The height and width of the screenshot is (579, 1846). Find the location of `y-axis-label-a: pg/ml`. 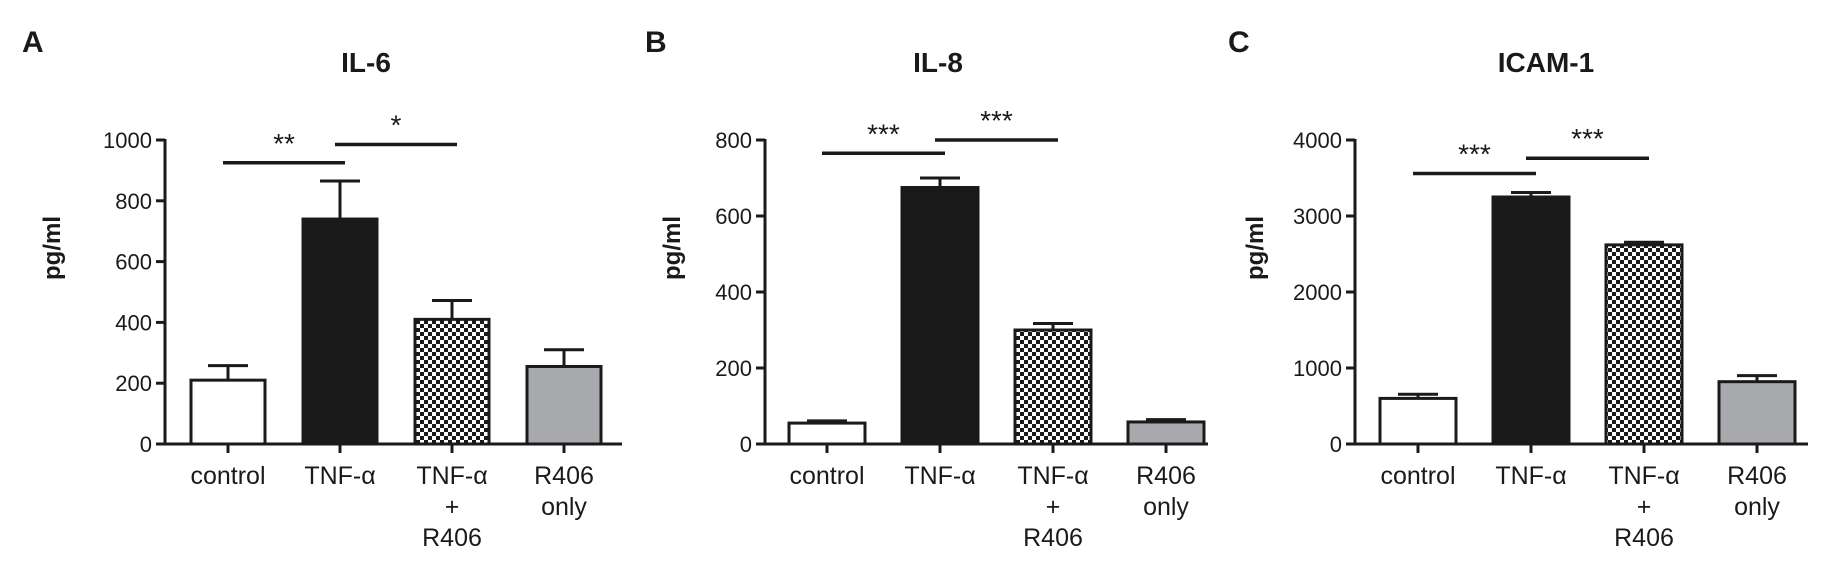

y-axis-label-a: pg/ml is located at coordinates (52, 248).